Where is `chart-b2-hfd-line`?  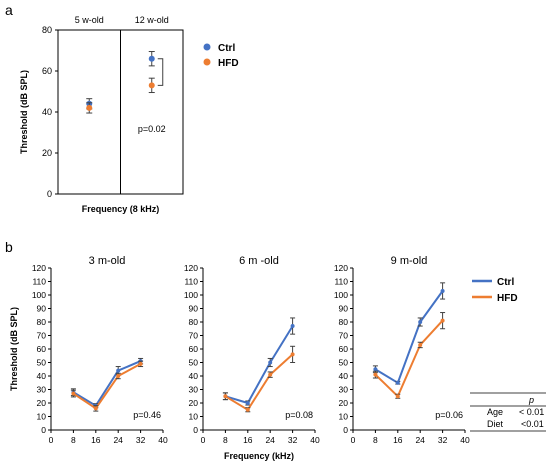
chart-b2-hfd-line is located at coordinates (259, 382).